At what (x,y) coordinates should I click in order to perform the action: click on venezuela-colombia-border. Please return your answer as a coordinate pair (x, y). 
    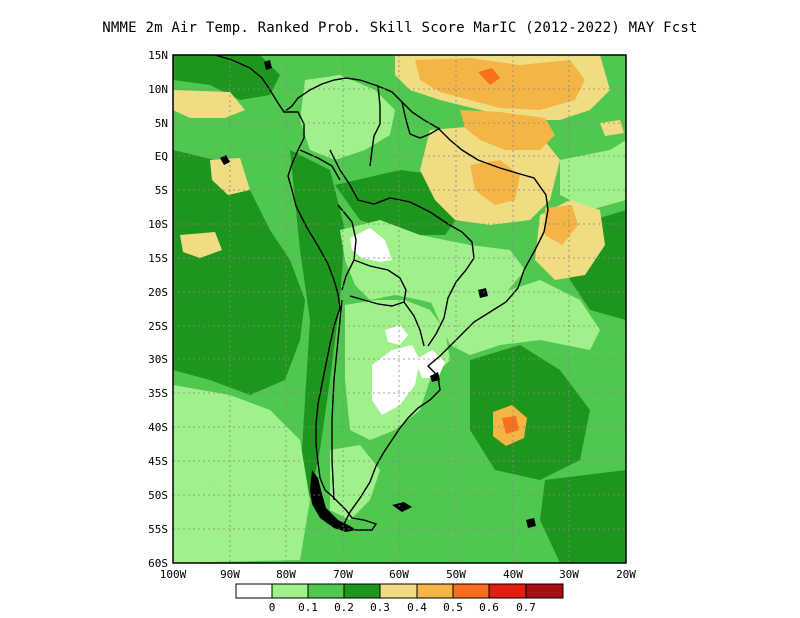
    Looking at the image, I should click on (375, 126).